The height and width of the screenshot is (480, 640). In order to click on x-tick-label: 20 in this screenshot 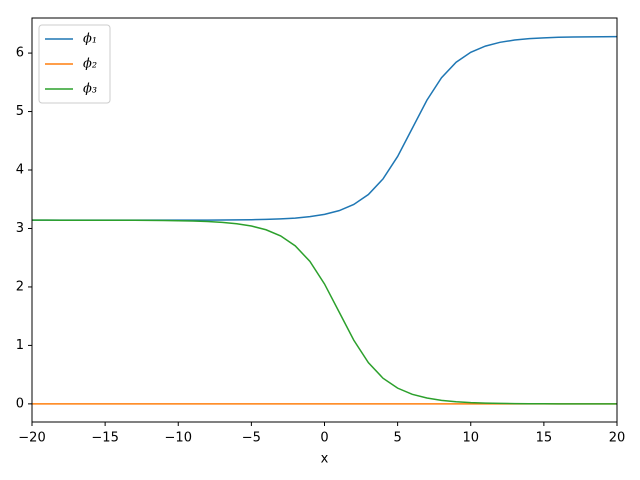, I will do `click(617, 438)`.